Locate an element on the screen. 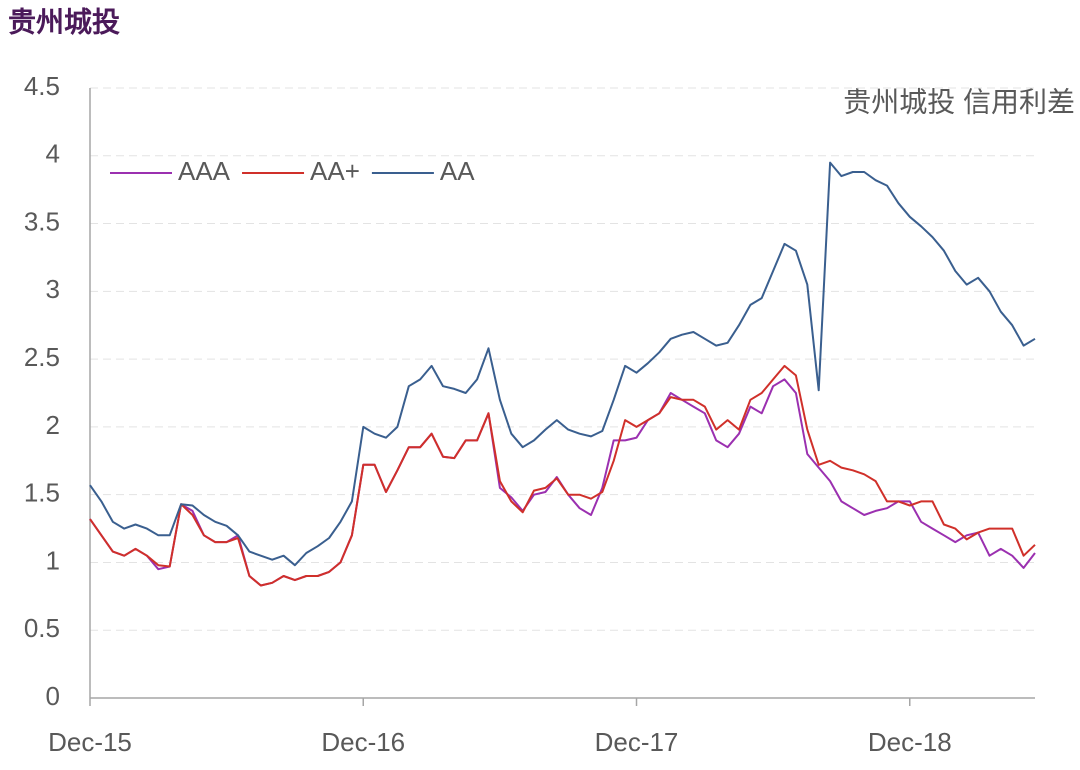 The height and width of the screenshot is (770, 1080). y-tick-label: 4.5 is located at coordinates (42, 86).